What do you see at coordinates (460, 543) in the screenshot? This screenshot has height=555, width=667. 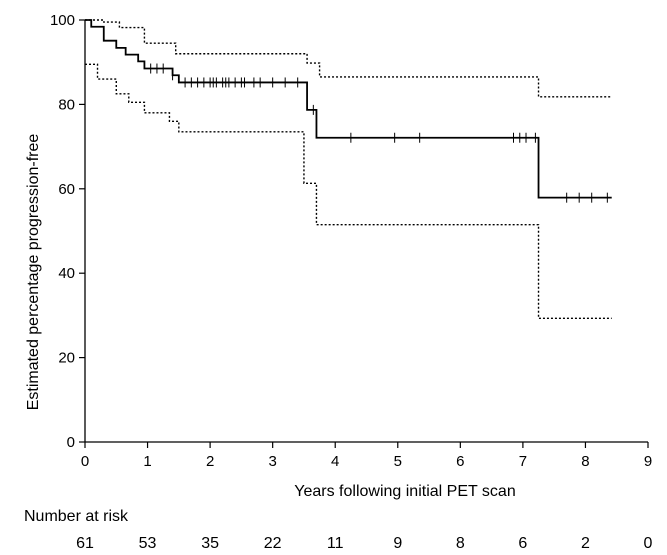 I see `risk-count: 8` at bounding box center [460, 543].